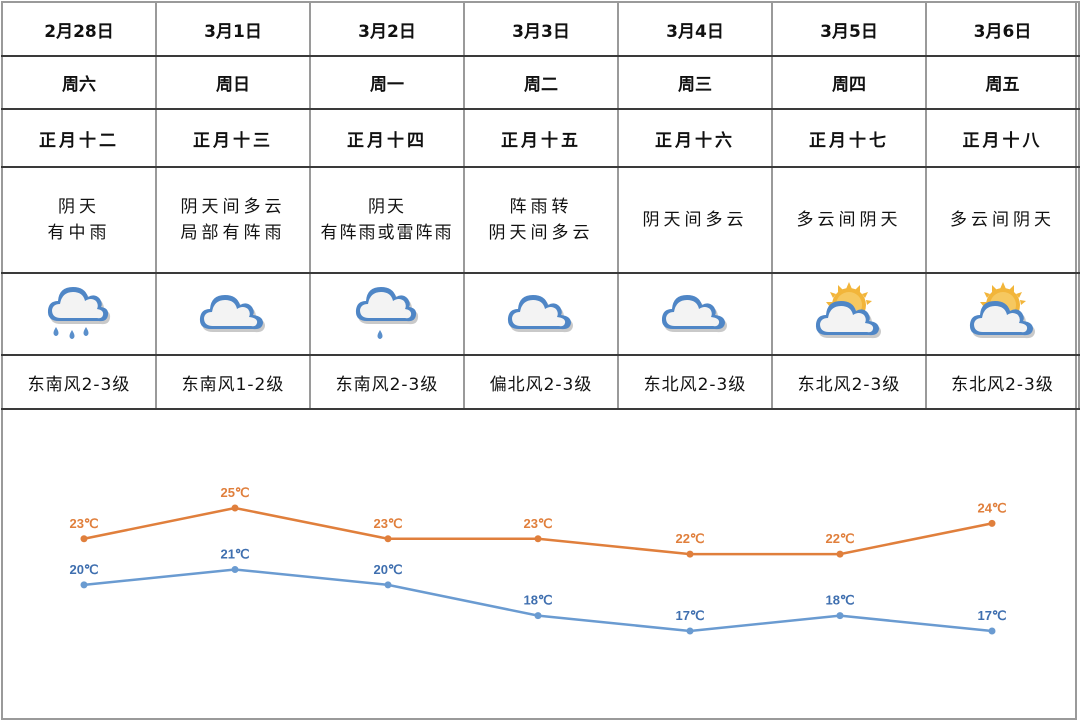 The height and width of the screenshot is (723, 1080). Describe the element at coordinates (234, 554) in the screenshot. I see `data-label: 21℃` at that location.